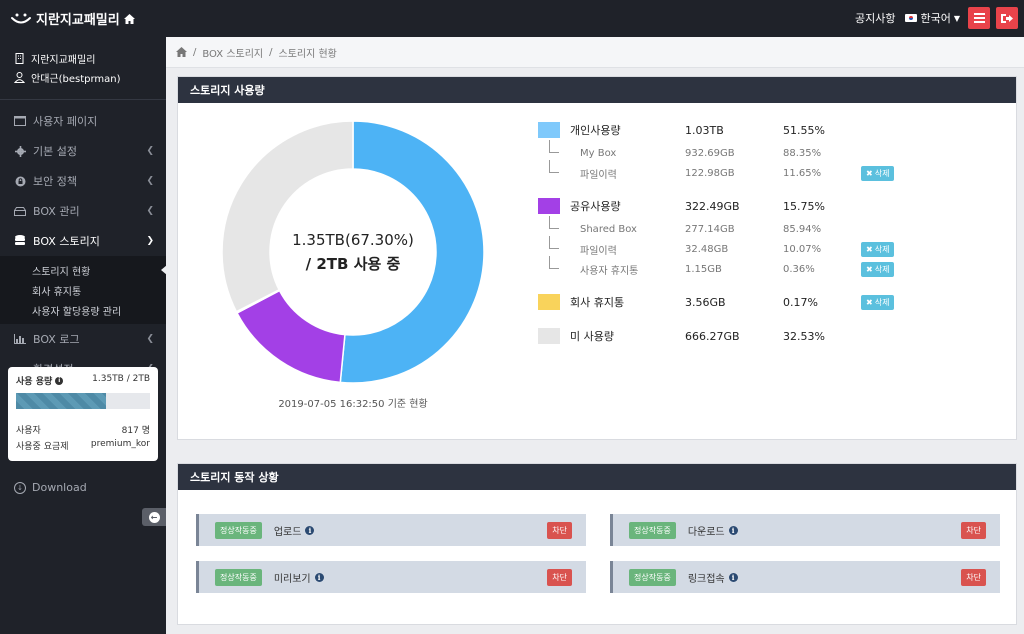  Describe the element at coordinates (353, 240) in the screenshot. I see `donut-center-line1: 1.35TB(67.30%)` at that location.